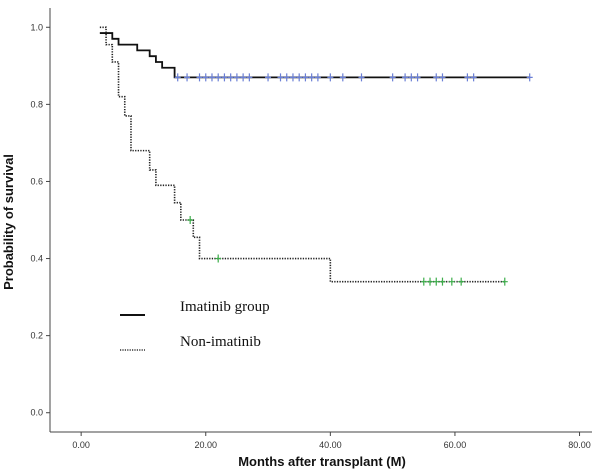  What do you see at coordinates (205, 445) in the screenshot?
I see `x-tick-label: 20.00` at bounding box center [205, 445].